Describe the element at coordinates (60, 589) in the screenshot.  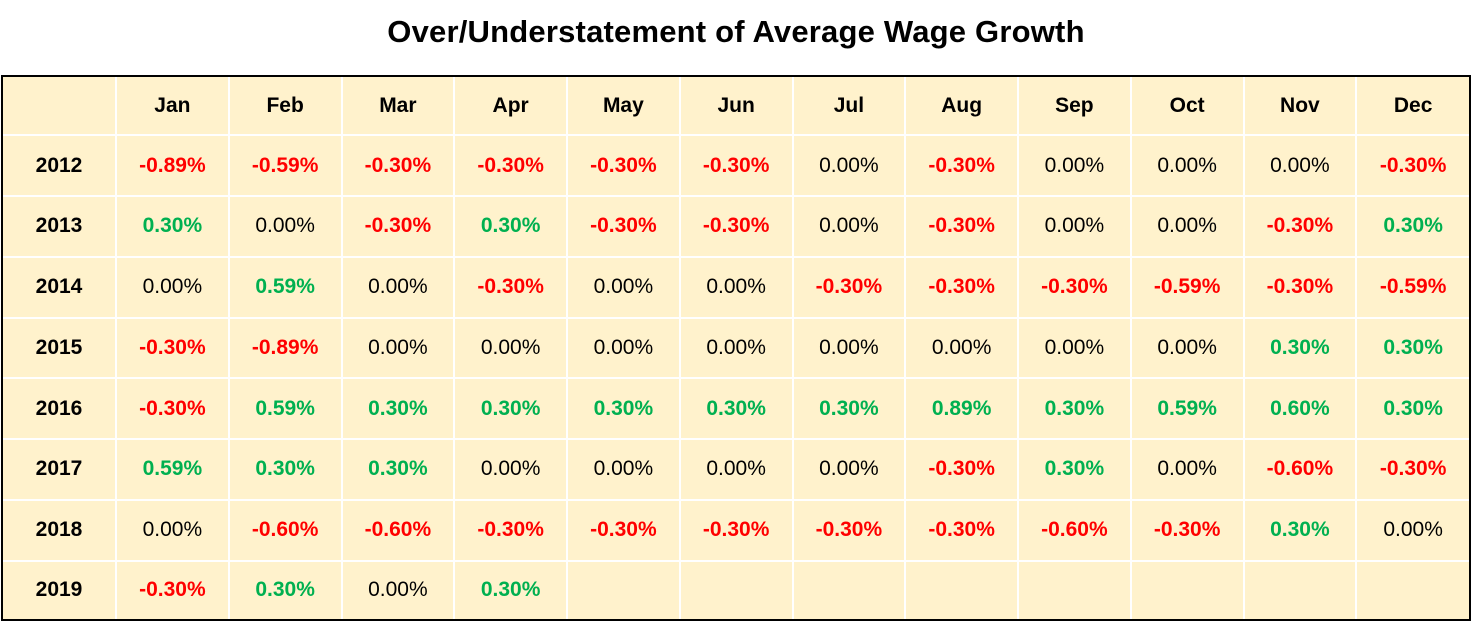
I see `row-header-year: 2019` at that location.